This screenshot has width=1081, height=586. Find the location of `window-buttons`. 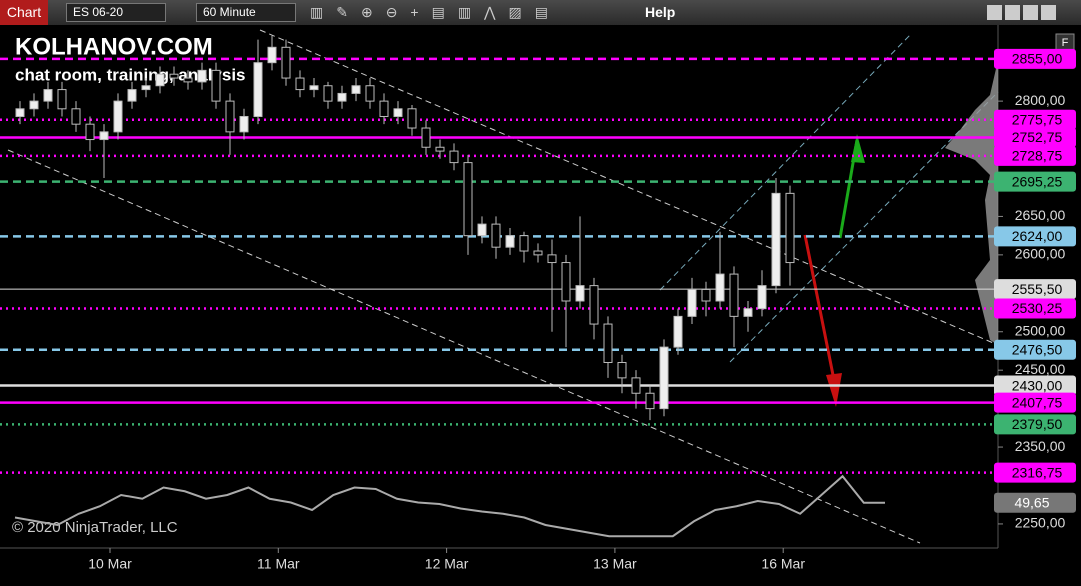

window-buttons is located at coordinates (1032, 12).